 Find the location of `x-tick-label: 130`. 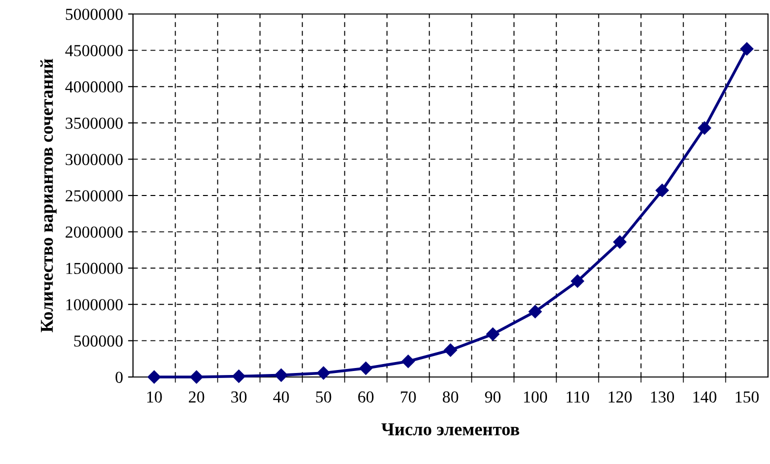

x-tick-label: 130 is located at coordinates (662, 397).